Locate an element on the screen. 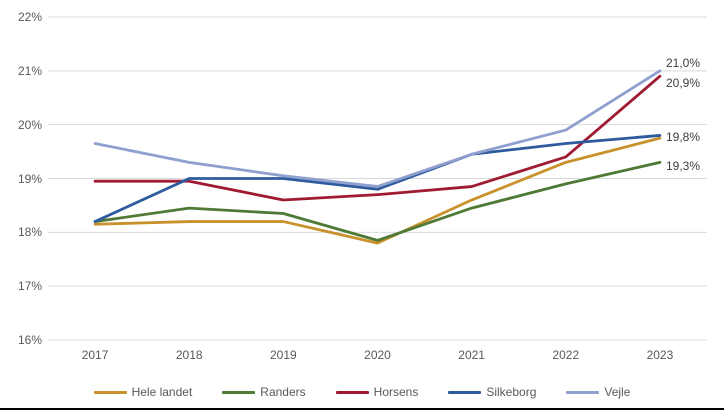 Image resolution: width=724 pixels, height=417 pixels. y-tick-label: 22% is located at coordinates (29, 17).